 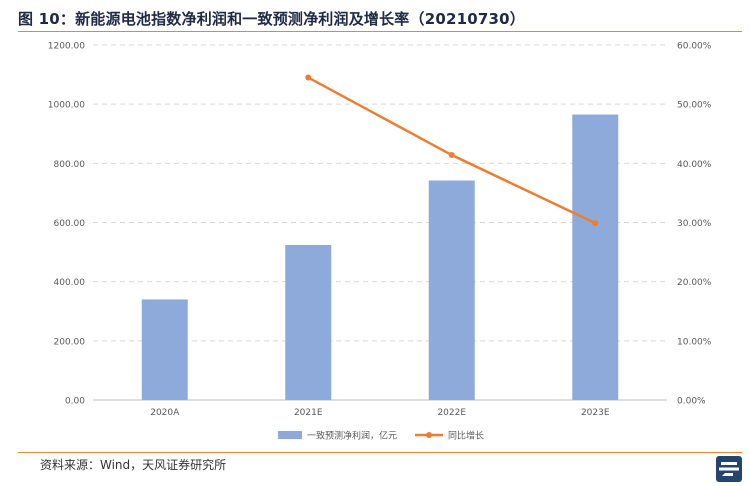 What do you see at coordinates (429, 435) in the screenshot?
I see `legend-line-marker` at bounding box center [429, 435].